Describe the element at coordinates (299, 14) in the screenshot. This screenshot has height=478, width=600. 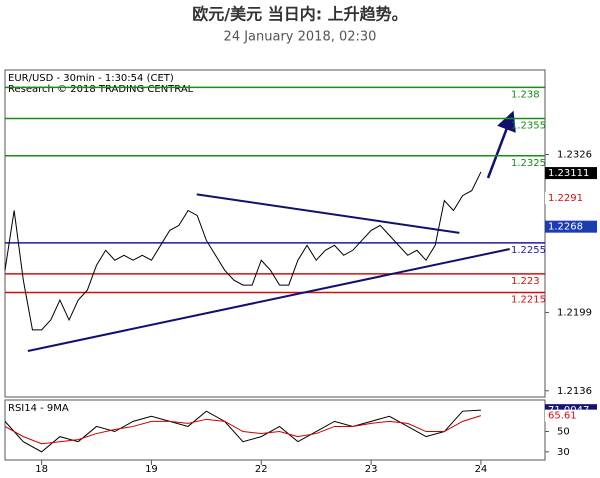
I see `chart-title: 欧元/美元 当日内: 上升趋势。` at that location.